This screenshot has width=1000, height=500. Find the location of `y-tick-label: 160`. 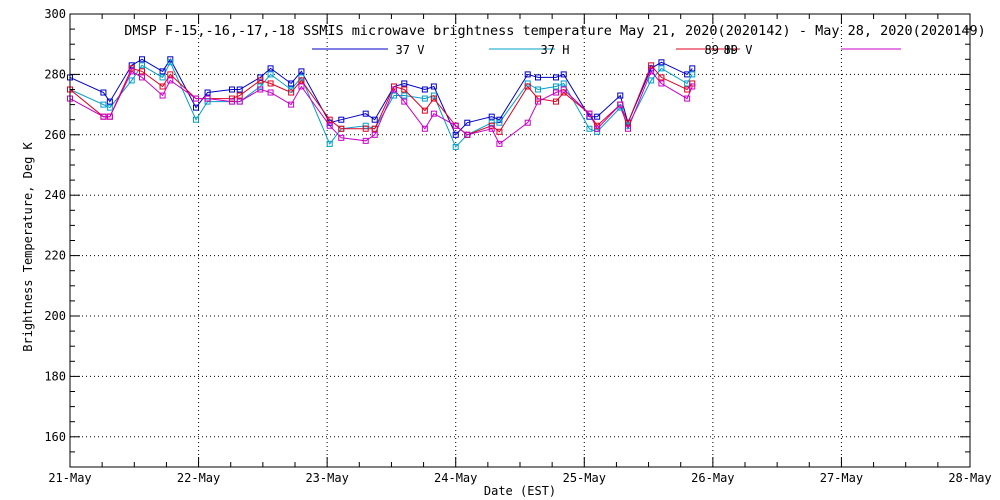

y-tick-label: 160 is located at coordinates (55, 437).